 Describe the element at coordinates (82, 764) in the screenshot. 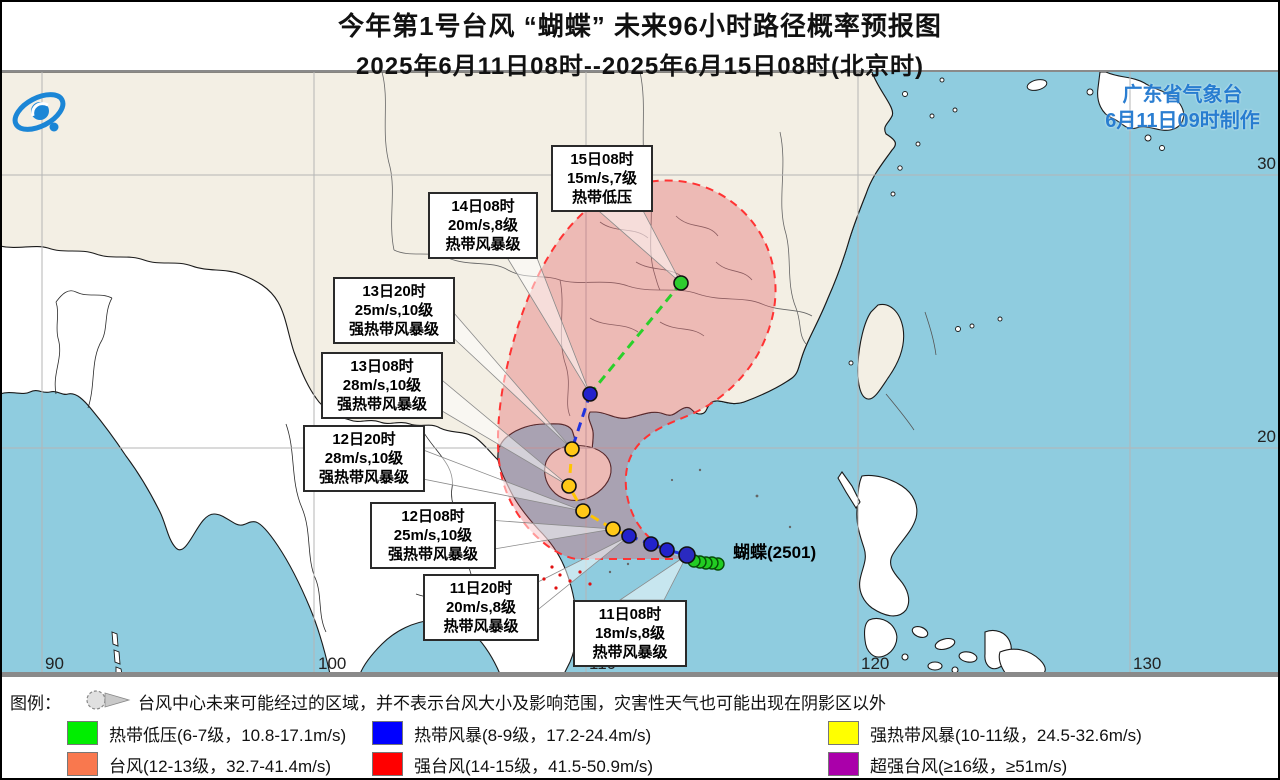

I see `swatch-typhoon` at that location.